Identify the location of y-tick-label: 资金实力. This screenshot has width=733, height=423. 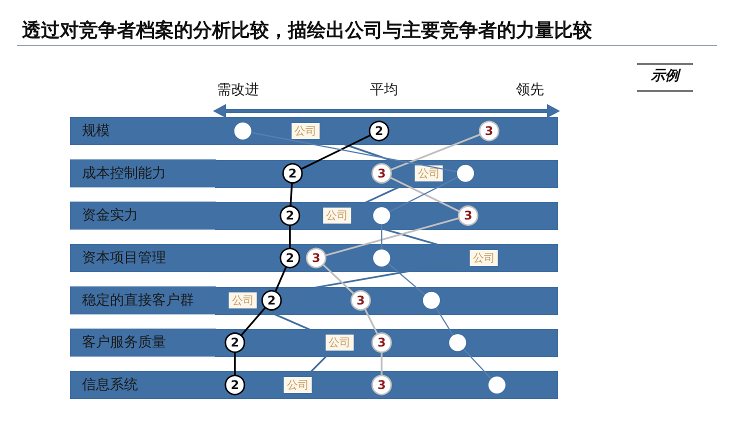
(110, 216).